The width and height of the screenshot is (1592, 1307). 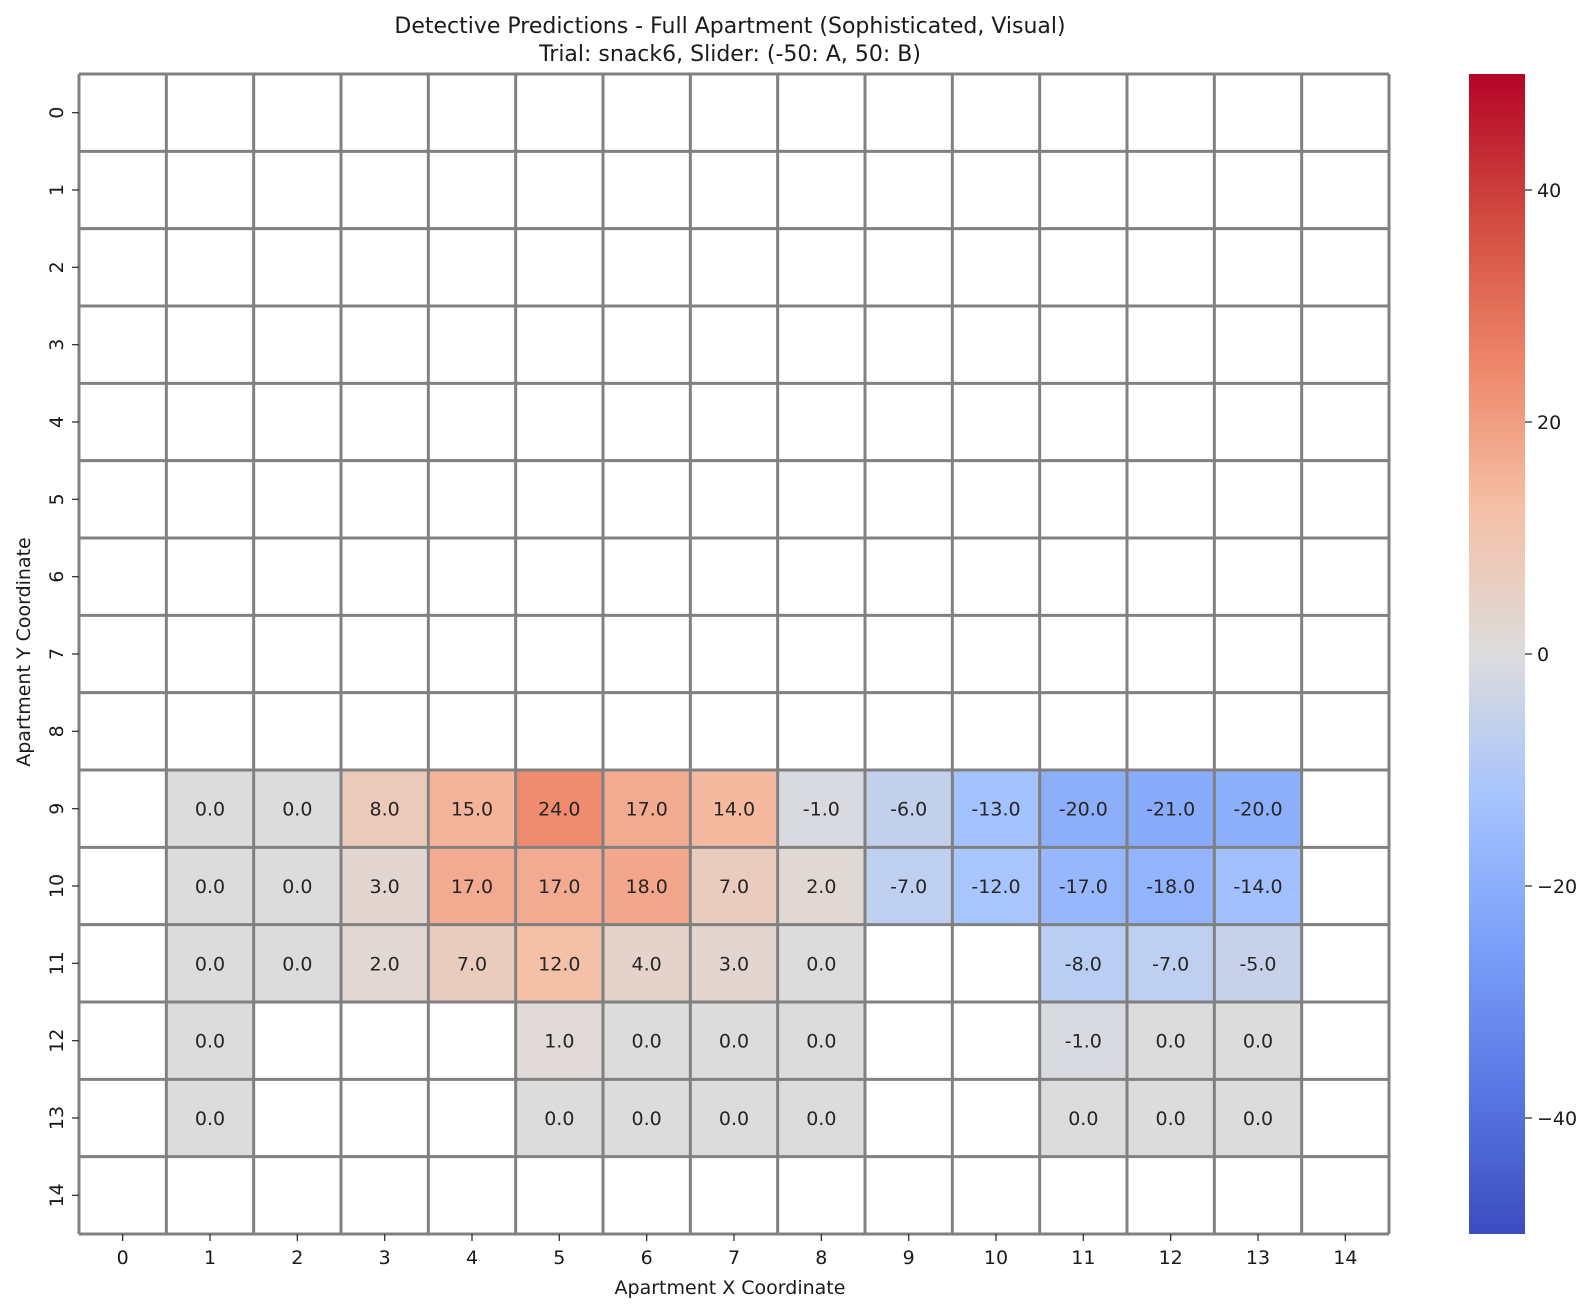 I want to click on y-tick-label: 5, so click(x=57, y=499).